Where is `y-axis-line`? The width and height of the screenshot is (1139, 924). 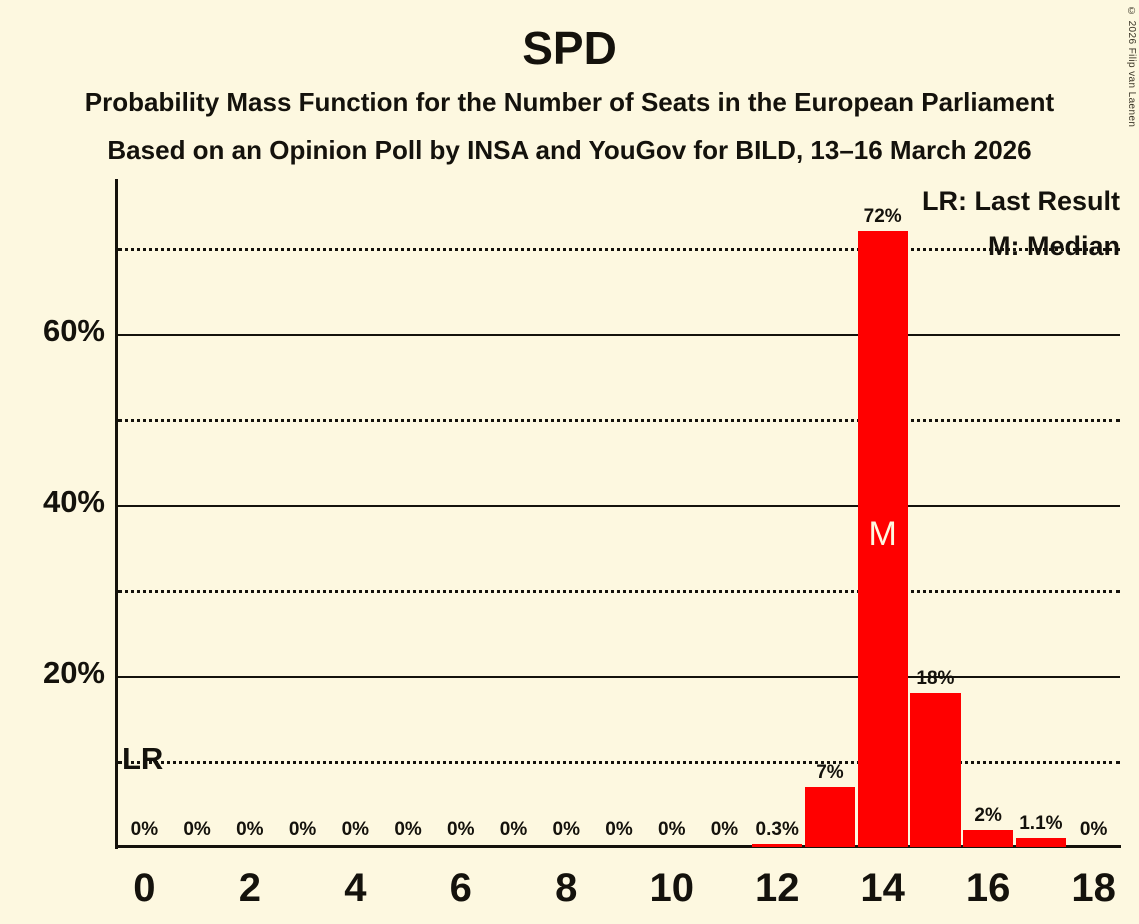
y-axis-line is located at coordinates (116, 514).